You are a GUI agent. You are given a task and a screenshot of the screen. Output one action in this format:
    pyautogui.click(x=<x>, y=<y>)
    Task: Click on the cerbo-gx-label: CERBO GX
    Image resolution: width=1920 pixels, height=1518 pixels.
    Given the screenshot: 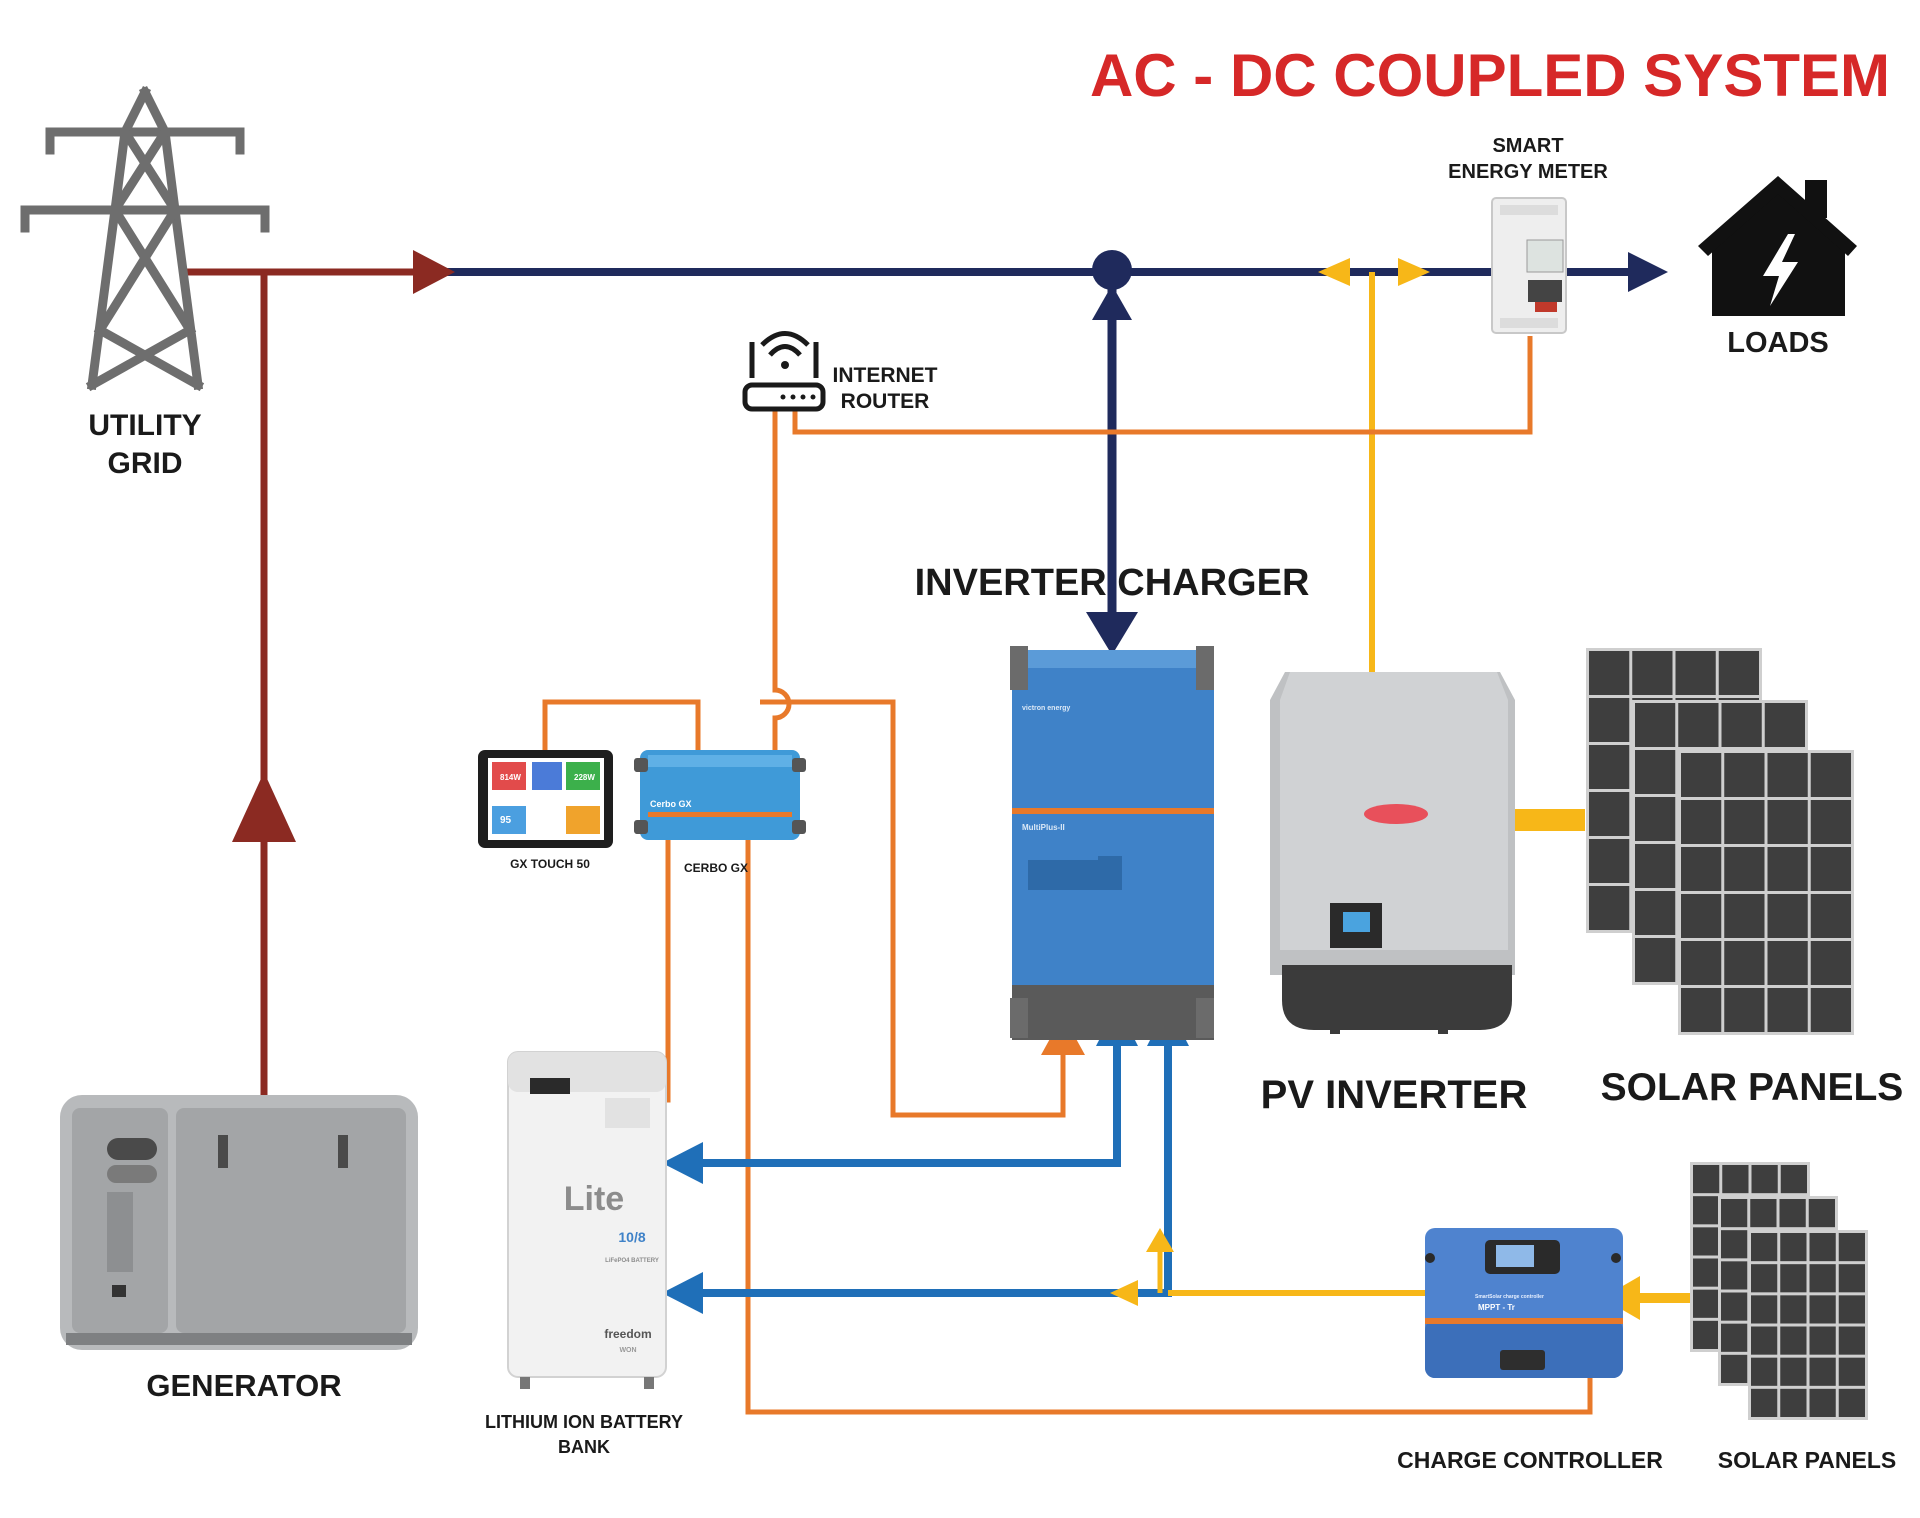 What is the action you would take?
    pyautogui.click(x=716, y=868)
    